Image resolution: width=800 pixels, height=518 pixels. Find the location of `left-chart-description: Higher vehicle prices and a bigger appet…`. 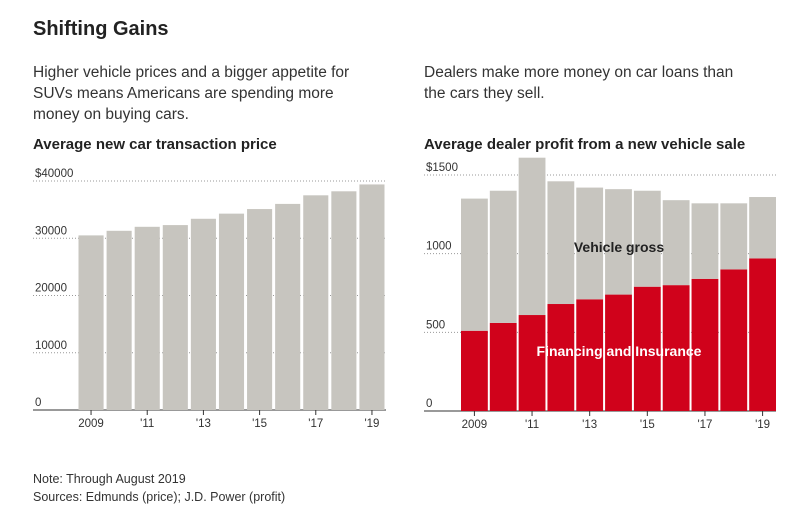

left-chart-description: Higher vehicle prices and a bigger appet… is located at coordinates (191, 93).